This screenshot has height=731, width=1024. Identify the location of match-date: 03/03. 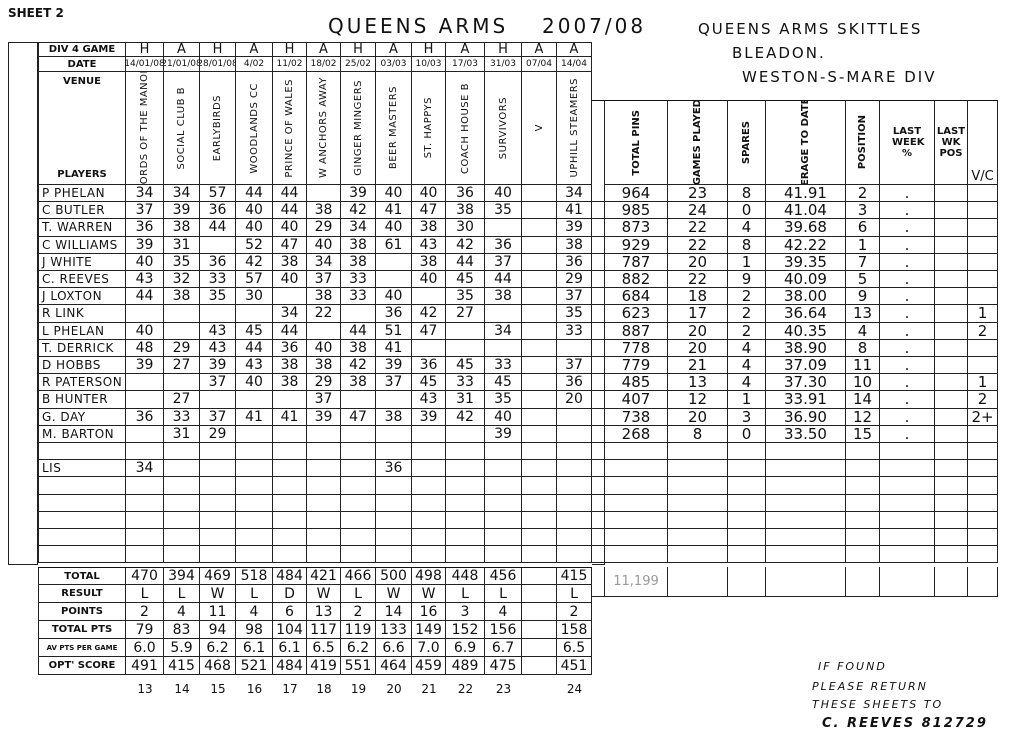
(394, 64).